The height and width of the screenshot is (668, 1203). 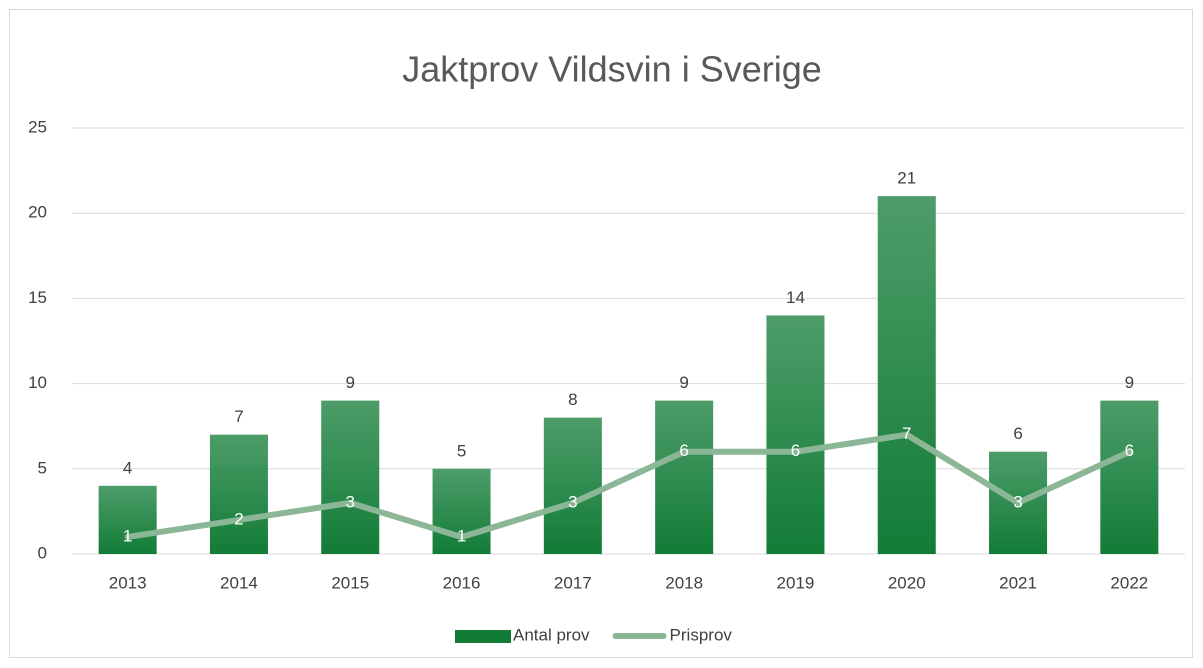 What do you see at coordinates (1018, 582) in the screenshot?
I see `x-tick-label: 2021` at bounding box center [1018, 582].